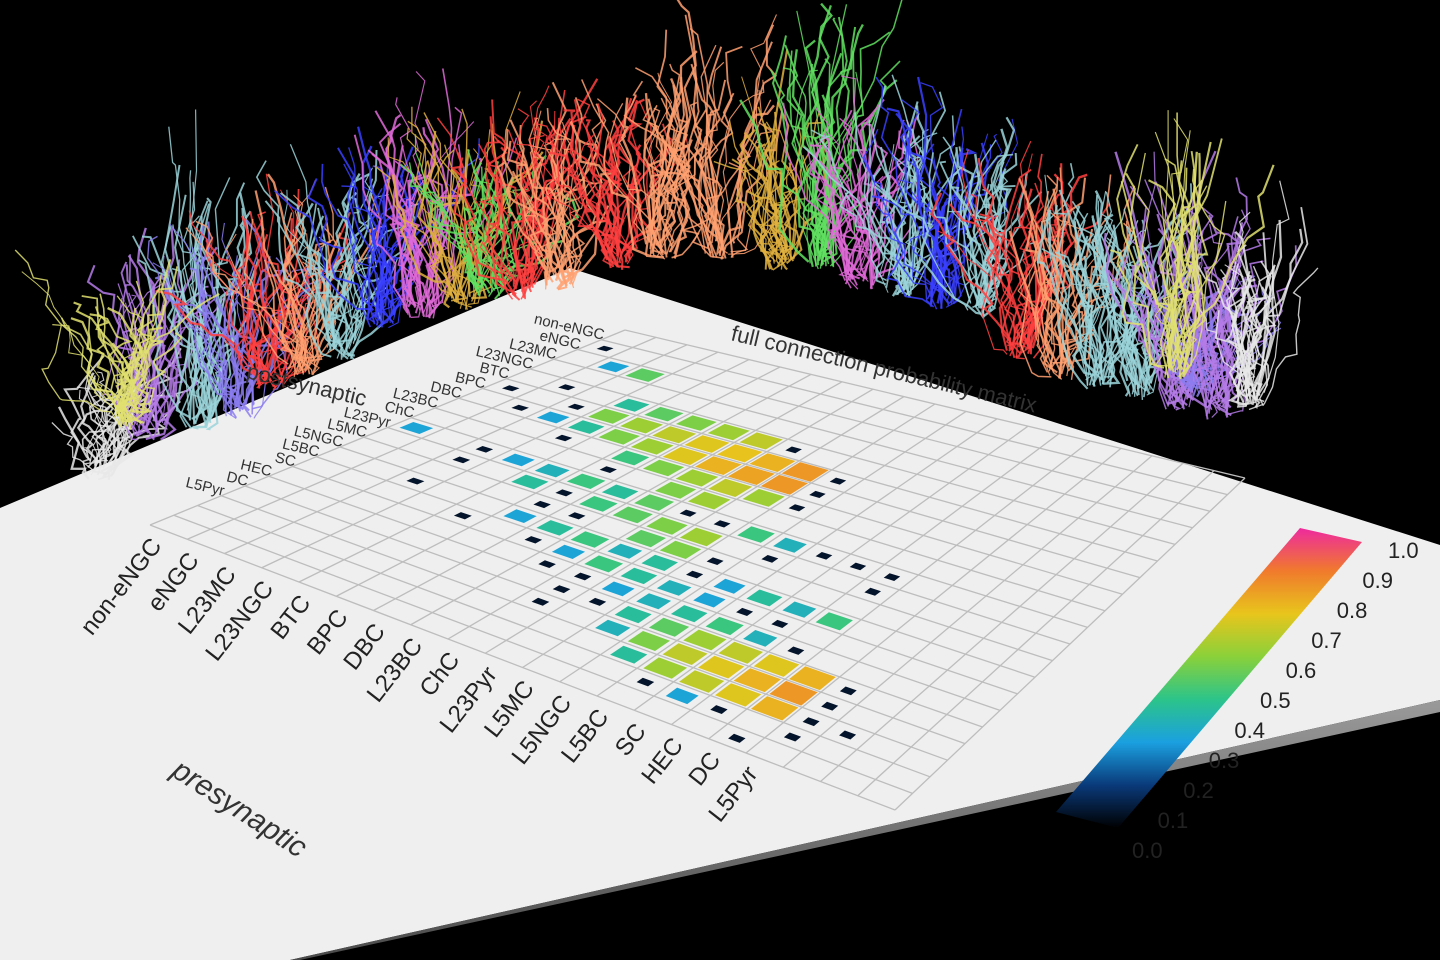 The height and width of the screenshot is (960, 1440). I want to click on row-label: SC, so click(285, 459).